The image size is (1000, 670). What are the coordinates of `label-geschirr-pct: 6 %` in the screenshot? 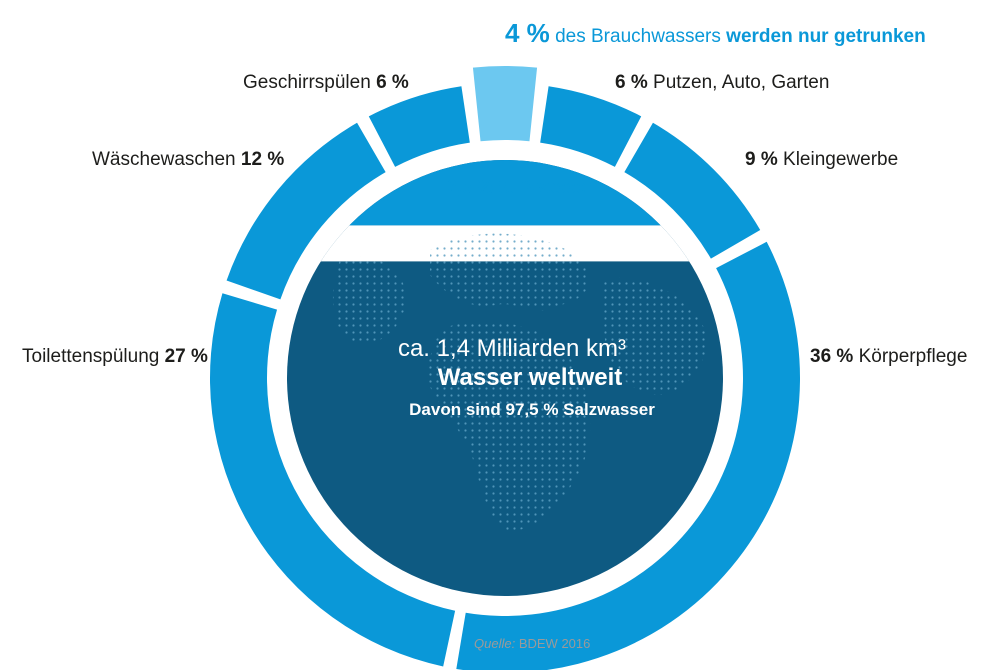 It's located at (392, 82).